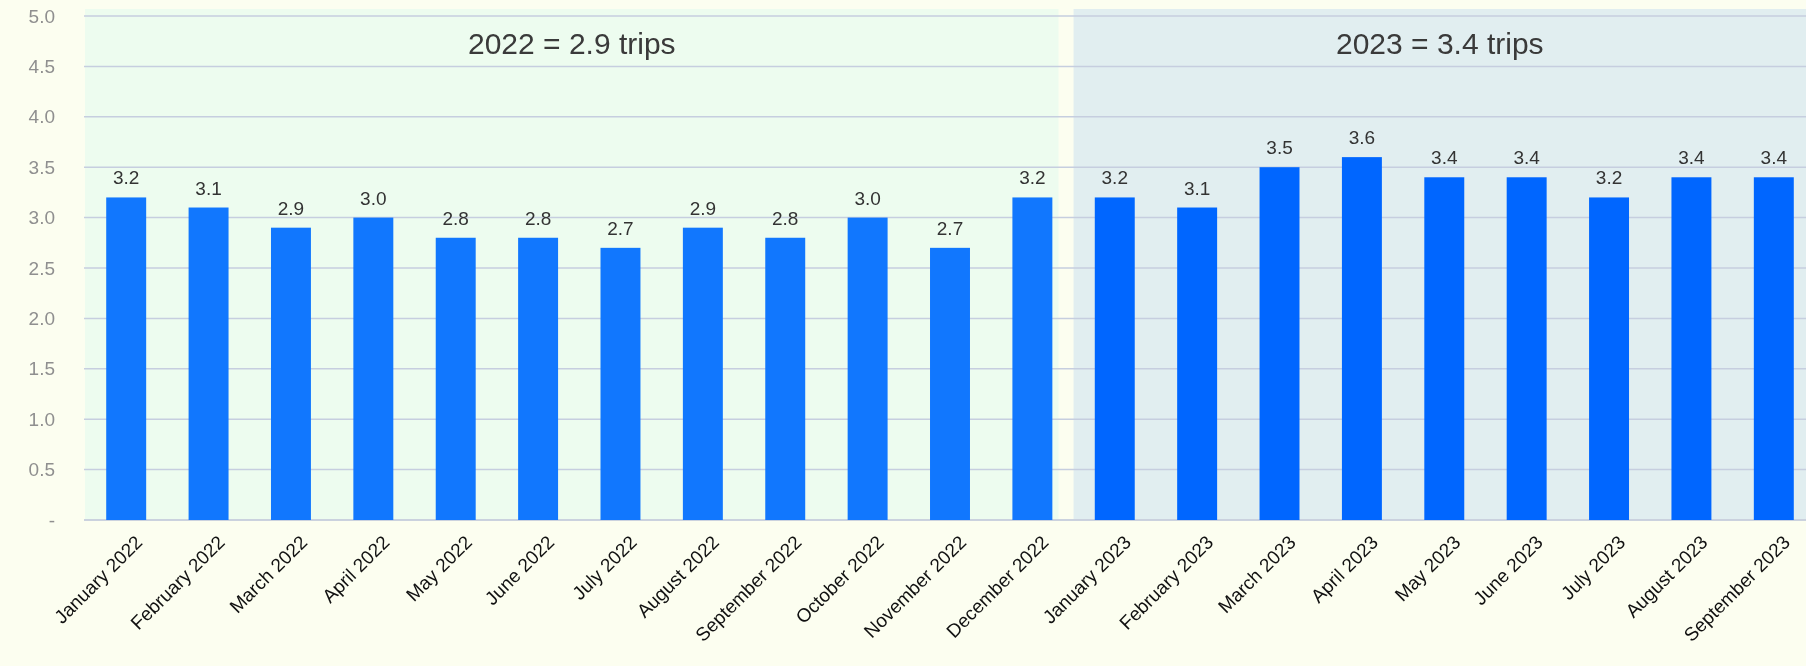 The image size is (1806, 666). What do you see at coordinates (41, 117) in the screenshot?
I see `y-tick-label: 4.0` at bounding box center [41, 117].